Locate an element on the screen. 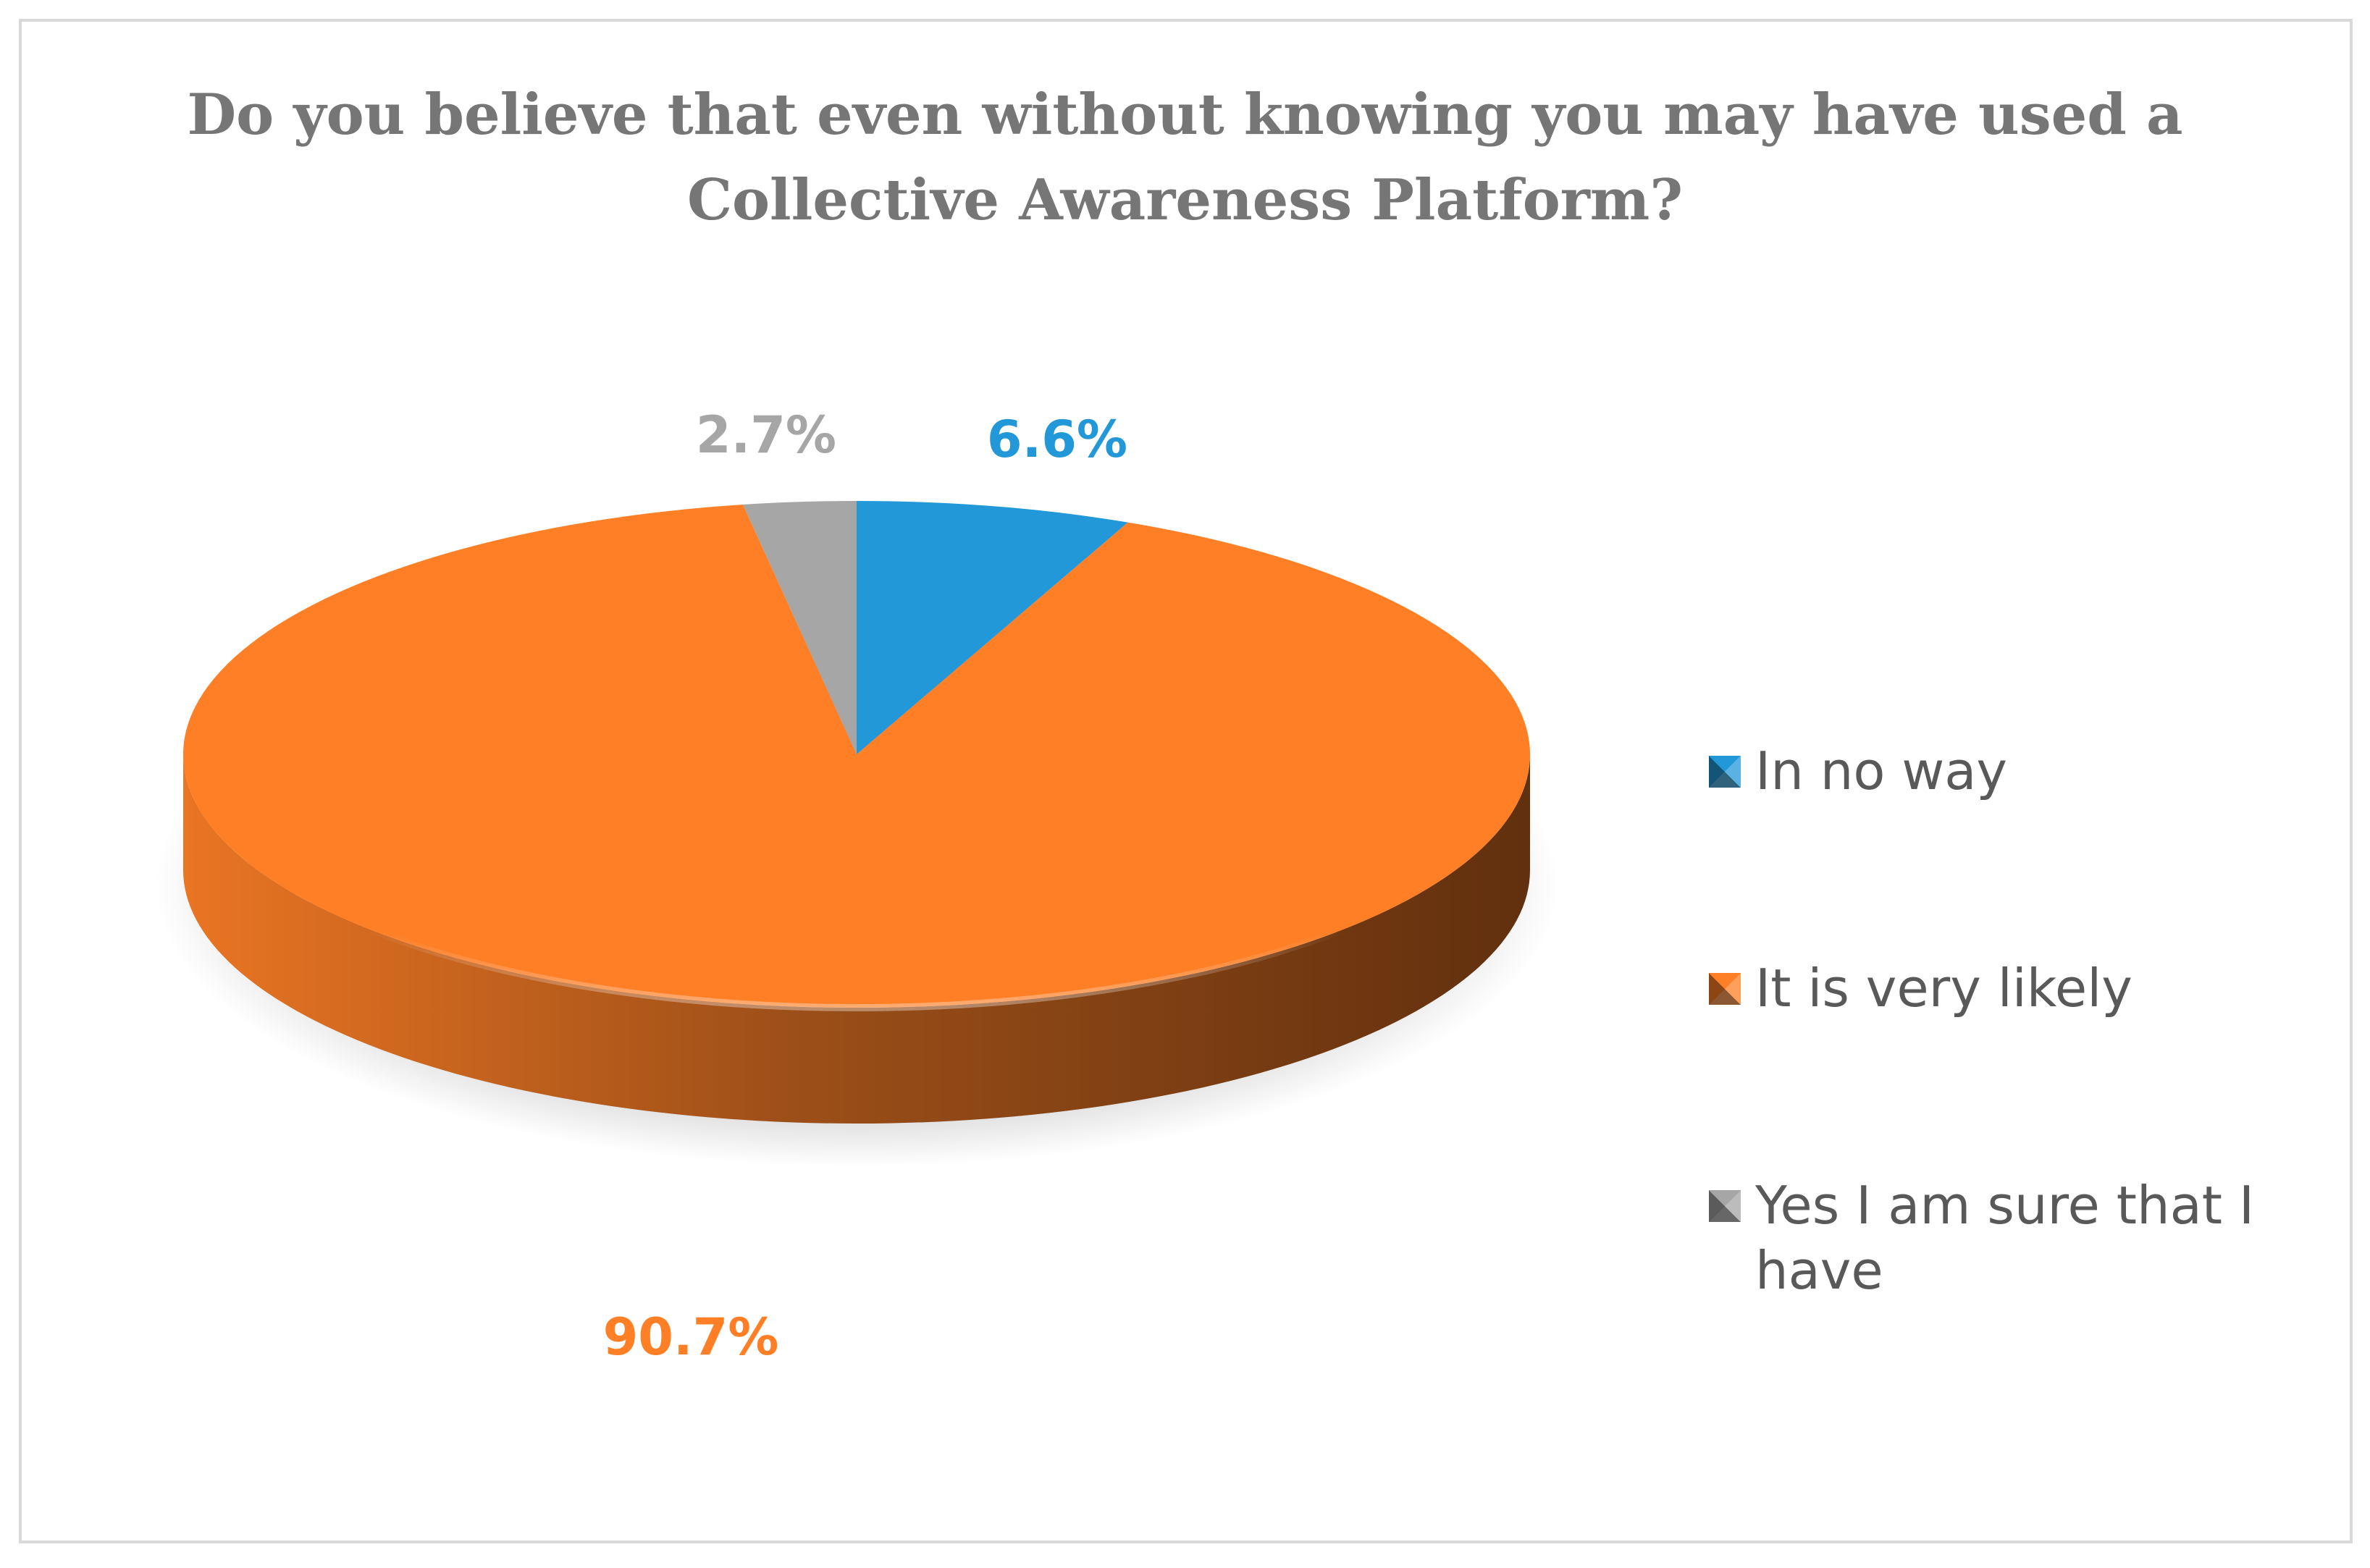 This screenshot has height=1568, width=2370. legend-item-in-no-way: In no way is located at coordinates (2010, 771).